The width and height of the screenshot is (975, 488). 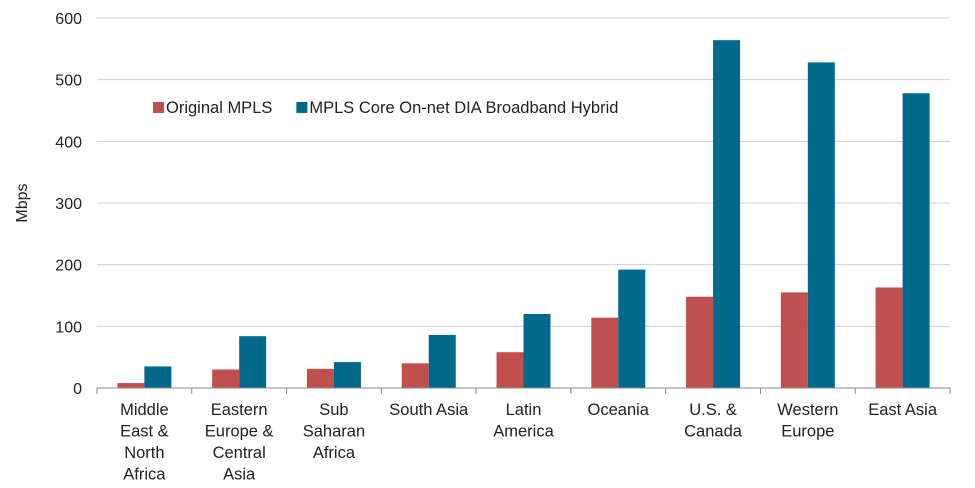 I want to click on legend-label-1: Original MPLS, so click(x=219, y=108).